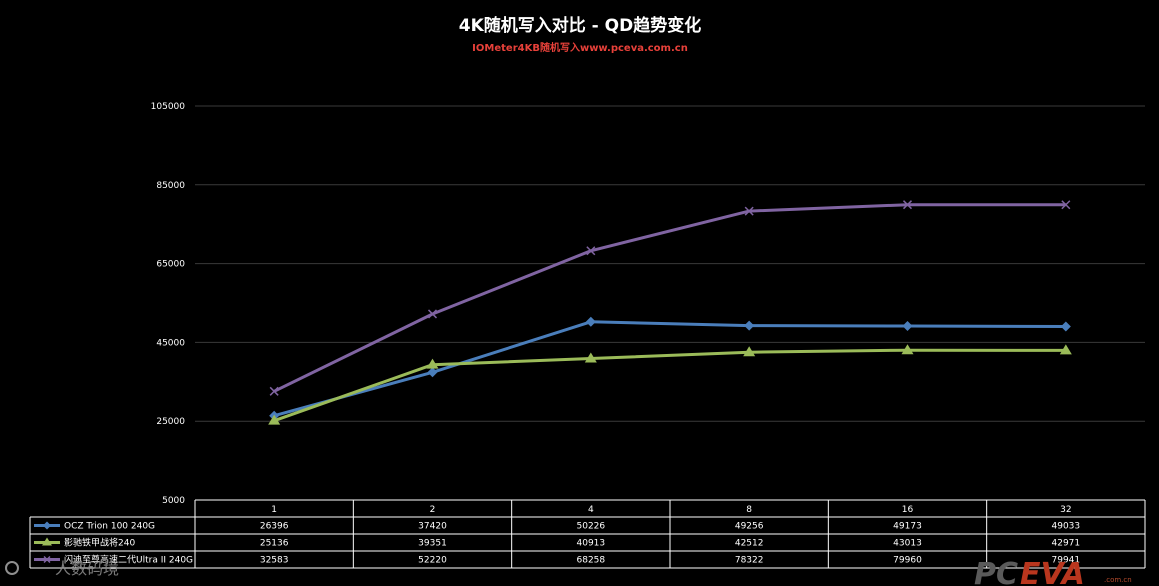  Describe the element at coordinates (99, 543) in the screenshot. I see `legend-label: 影驰铁甲战将240` at that location.